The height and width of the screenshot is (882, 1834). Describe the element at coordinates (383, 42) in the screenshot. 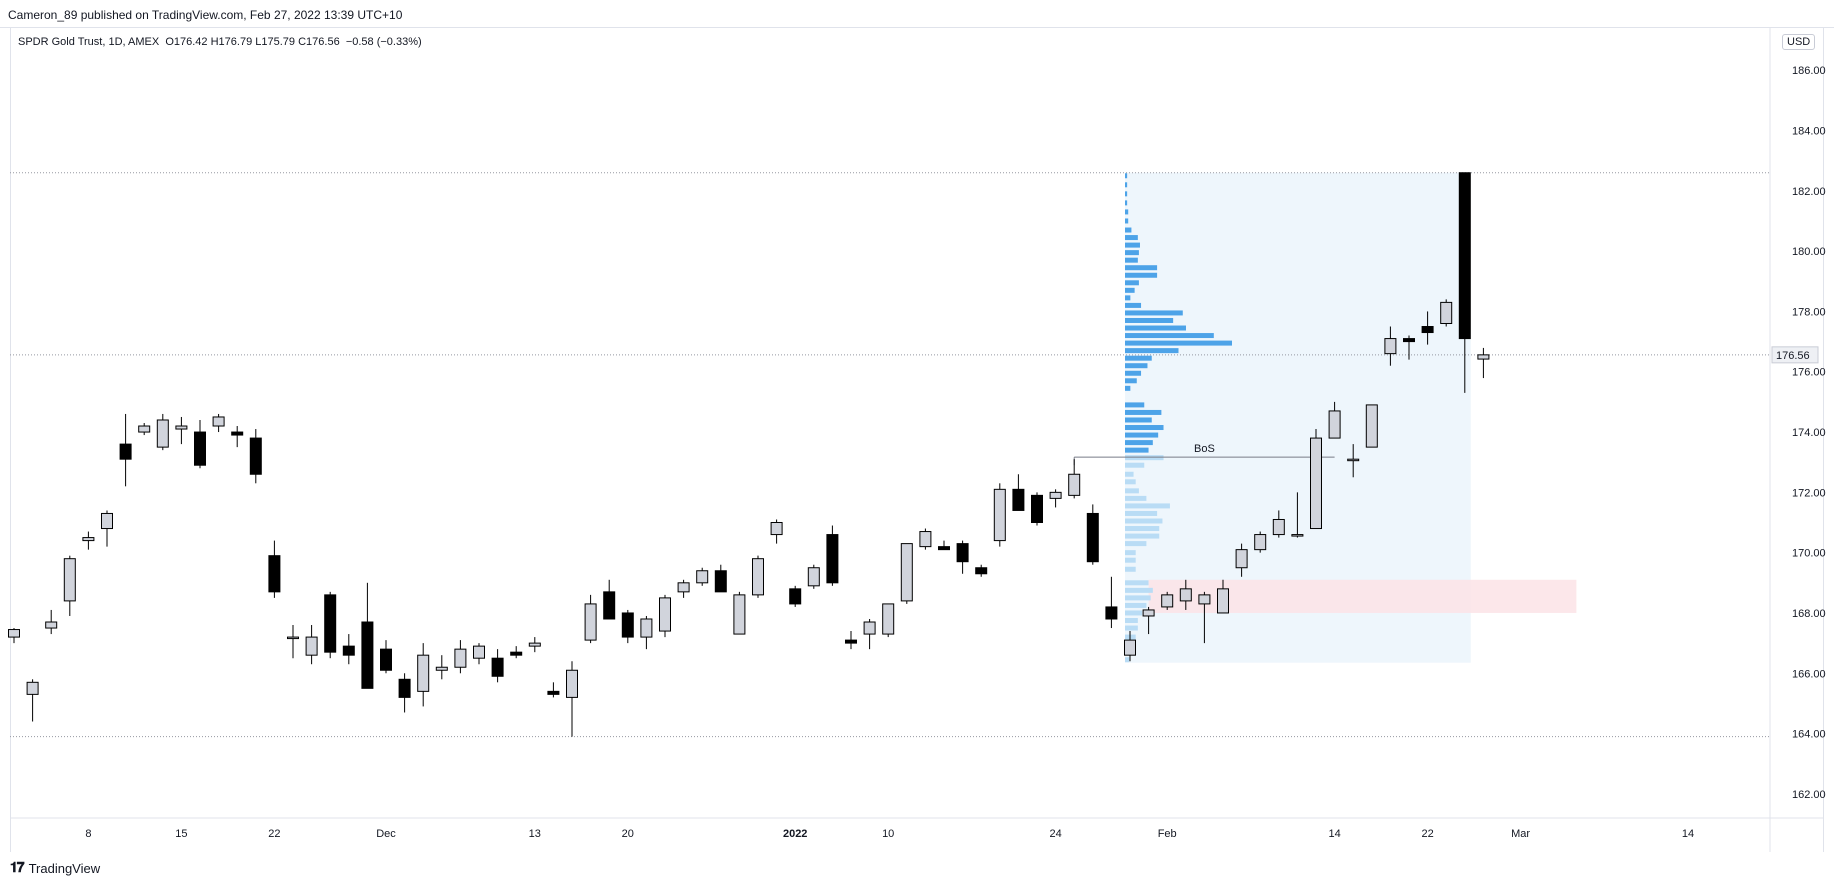

I see `legend-change: −0.58 (−0.33%)` at that location.